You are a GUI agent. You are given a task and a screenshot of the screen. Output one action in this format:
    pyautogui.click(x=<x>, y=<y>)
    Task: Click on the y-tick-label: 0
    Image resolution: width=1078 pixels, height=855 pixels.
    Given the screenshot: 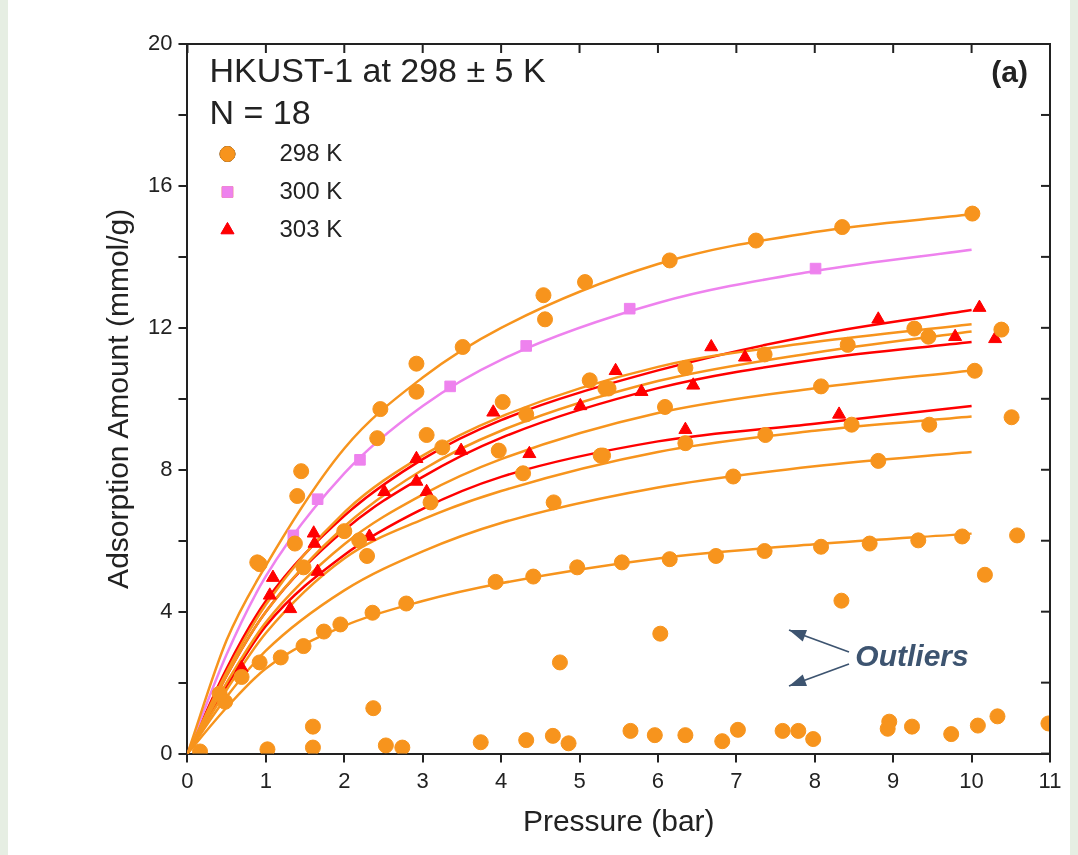 What is the action you would take?
    pyautogui.click(x=166, y=752)
    